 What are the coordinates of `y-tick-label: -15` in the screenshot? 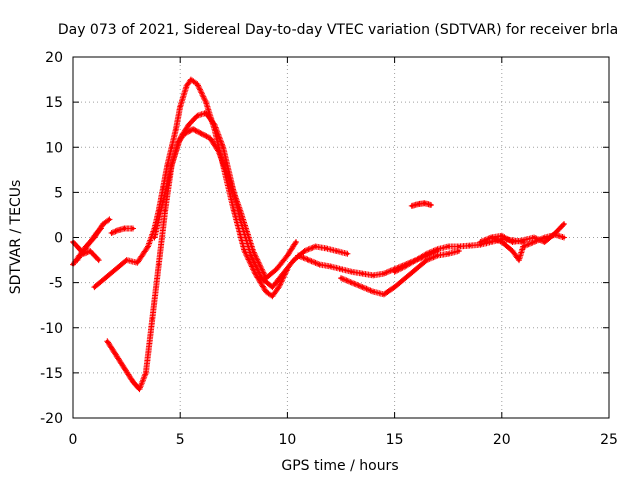 It's located at (51, 374).